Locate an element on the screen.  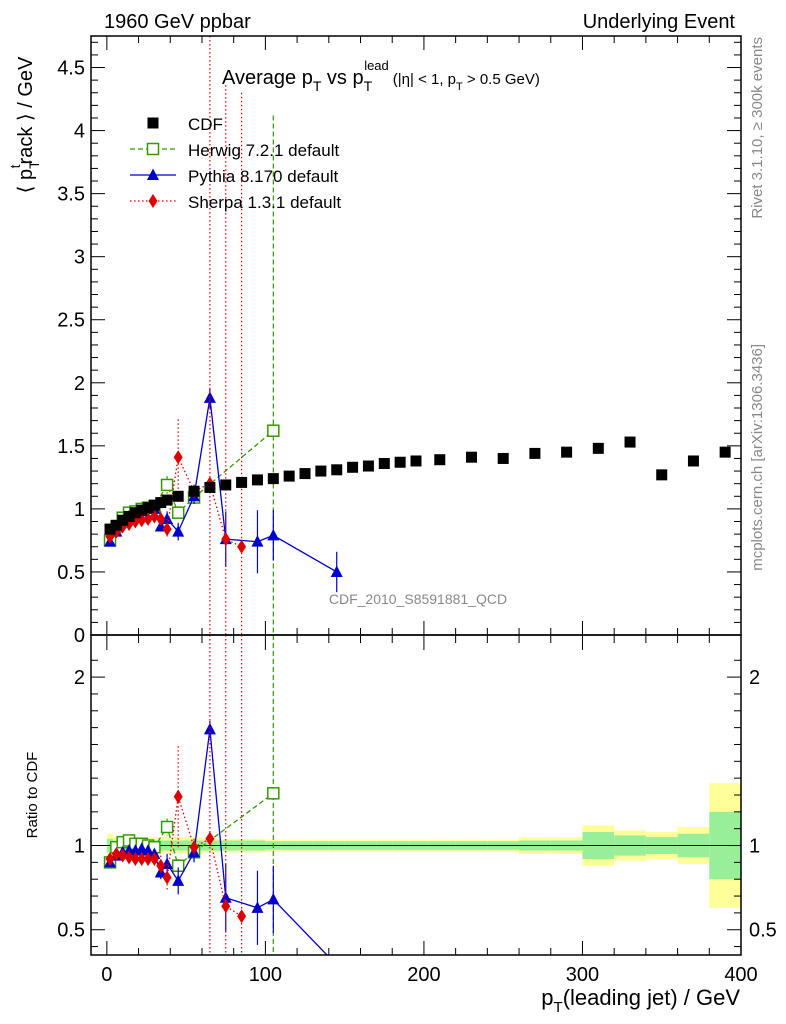
ratio-y-tick-label-right: 2 is located at coordinates (754, 678).